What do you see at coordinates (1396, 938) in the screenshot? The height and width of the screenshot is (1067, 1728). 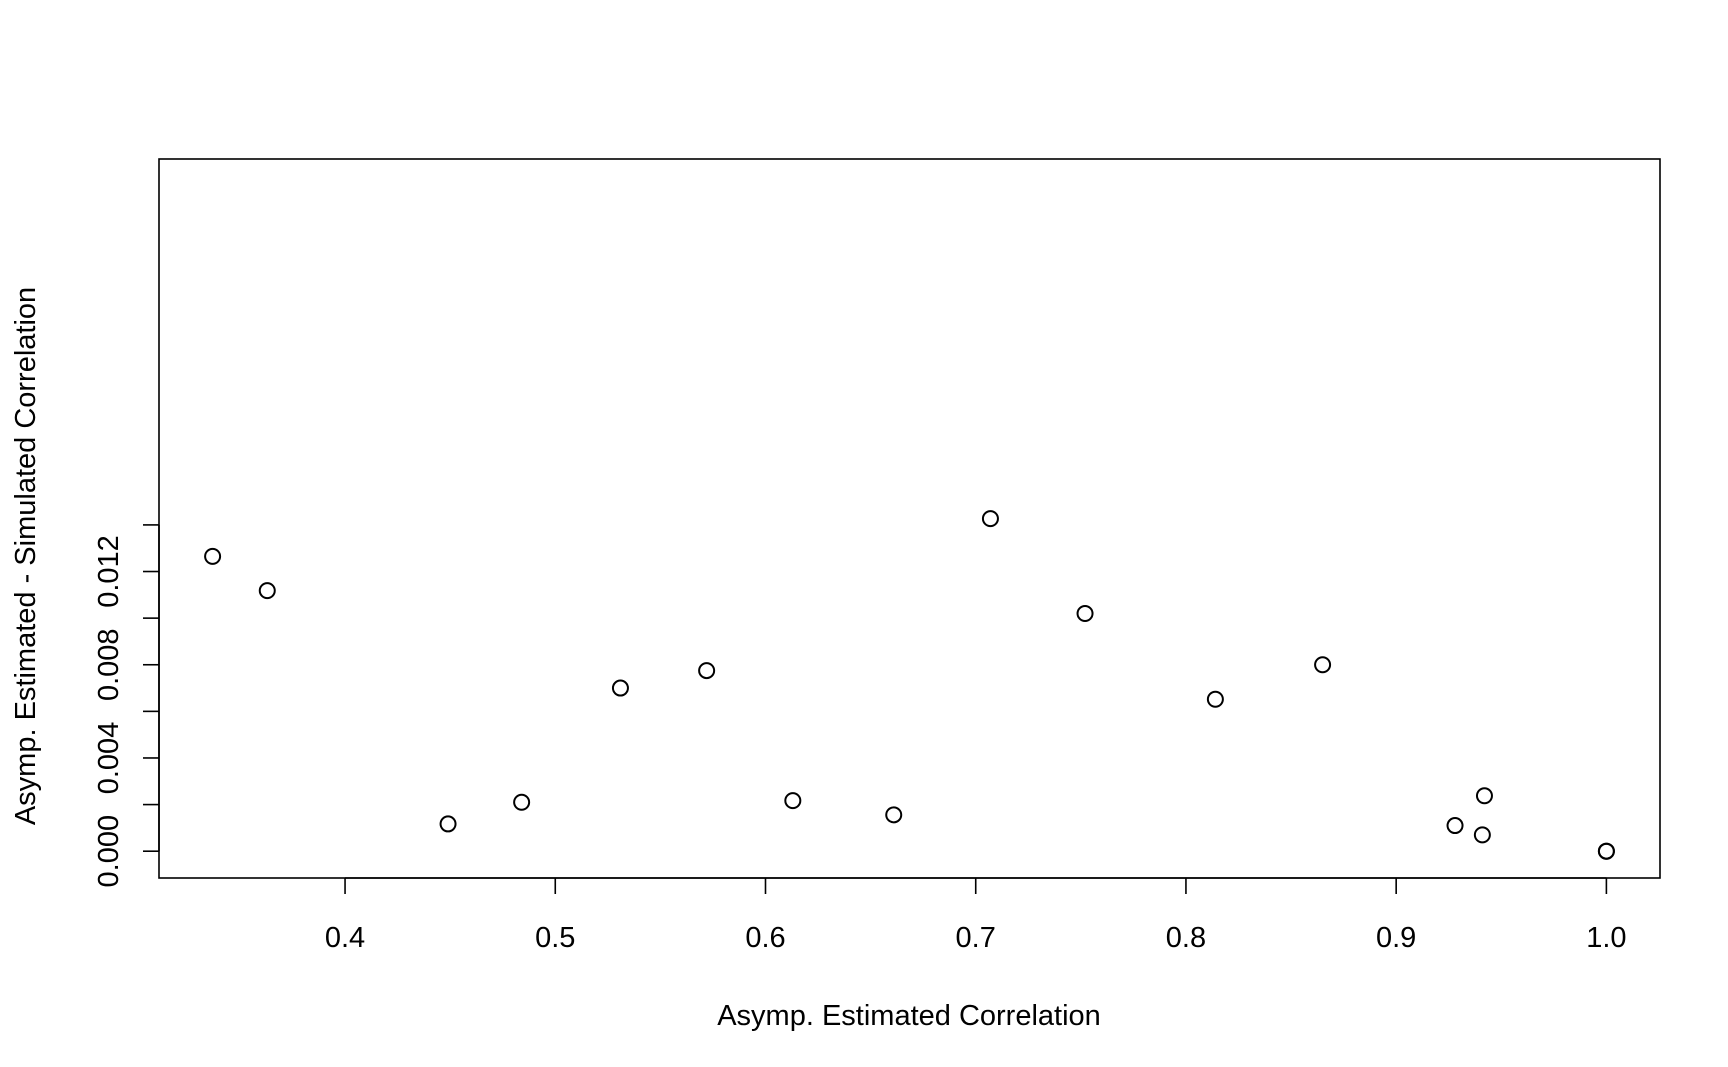 I see `x-tick-label: 0.9` at bounding box center [1396, 938].